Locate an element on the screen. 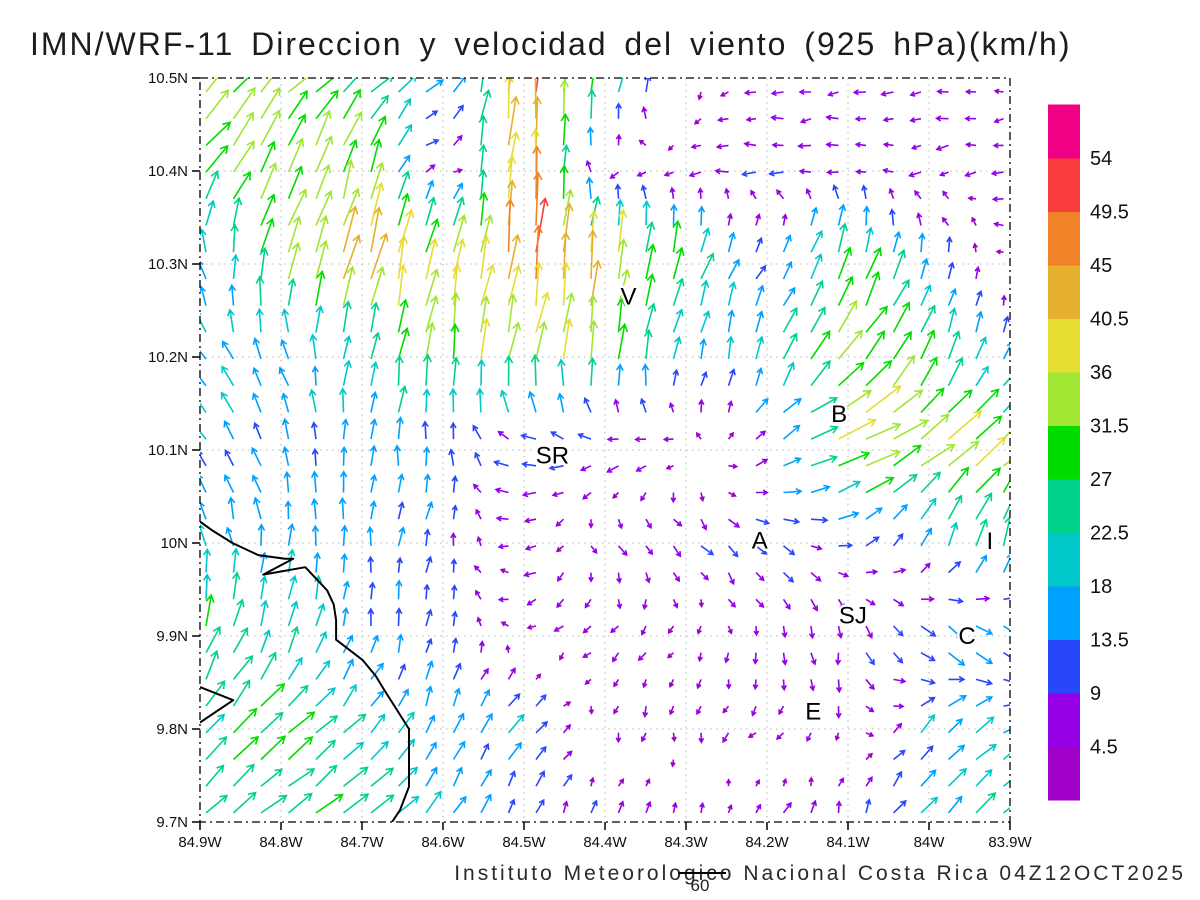 The width and height of the screenshot is (1200, 900). station-label-sr: SR is located at coordinates (552, 456).